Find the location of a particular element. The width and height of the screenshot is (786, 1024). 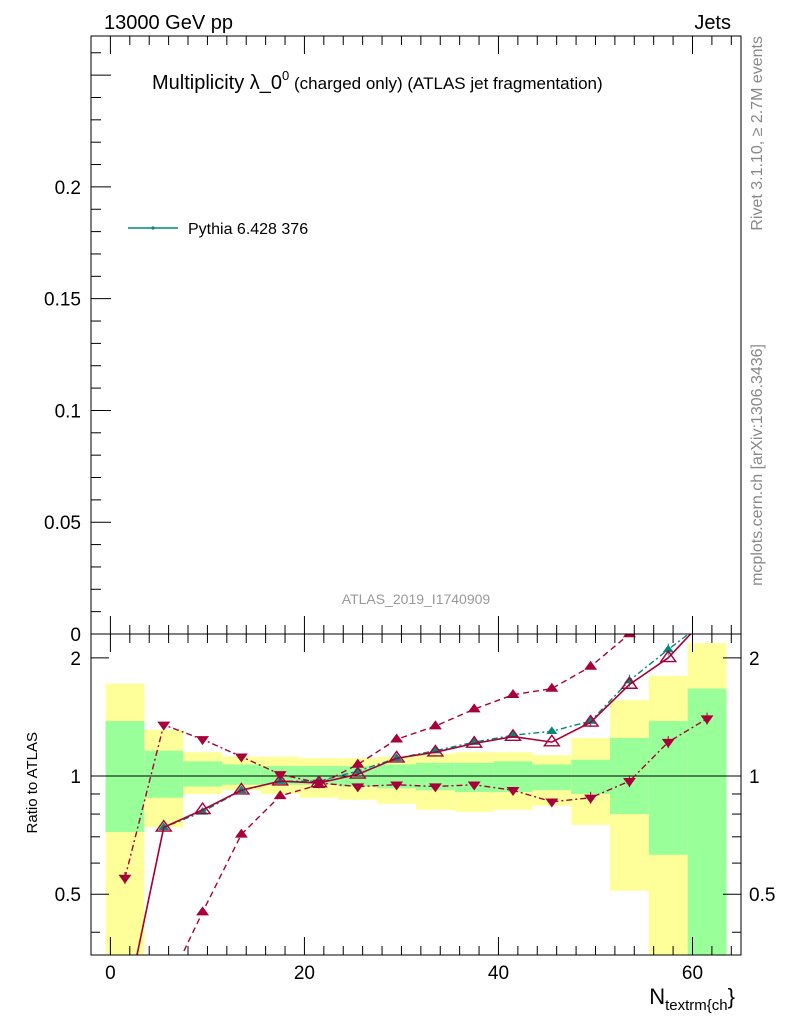

ratio-y-tick-label: 1 is located at coordinates (75, 777).